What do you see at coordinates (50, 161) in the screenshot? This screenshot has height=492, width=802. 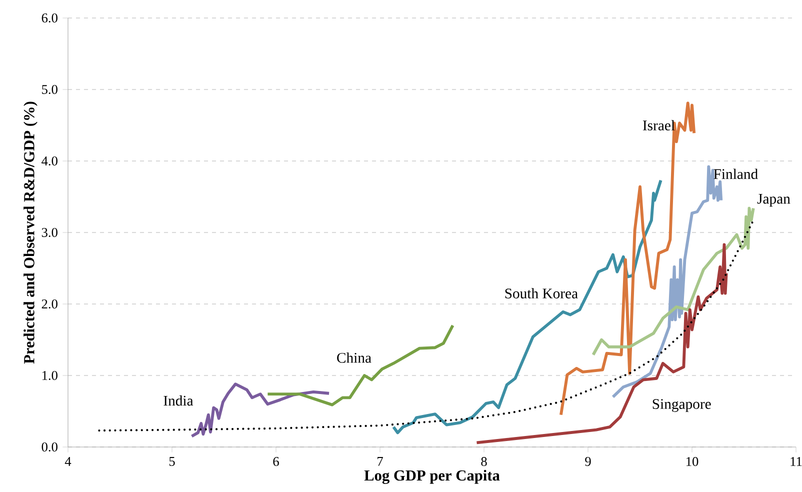 I see `y-tick-label: 4.0` at bounding box center [50, 161].